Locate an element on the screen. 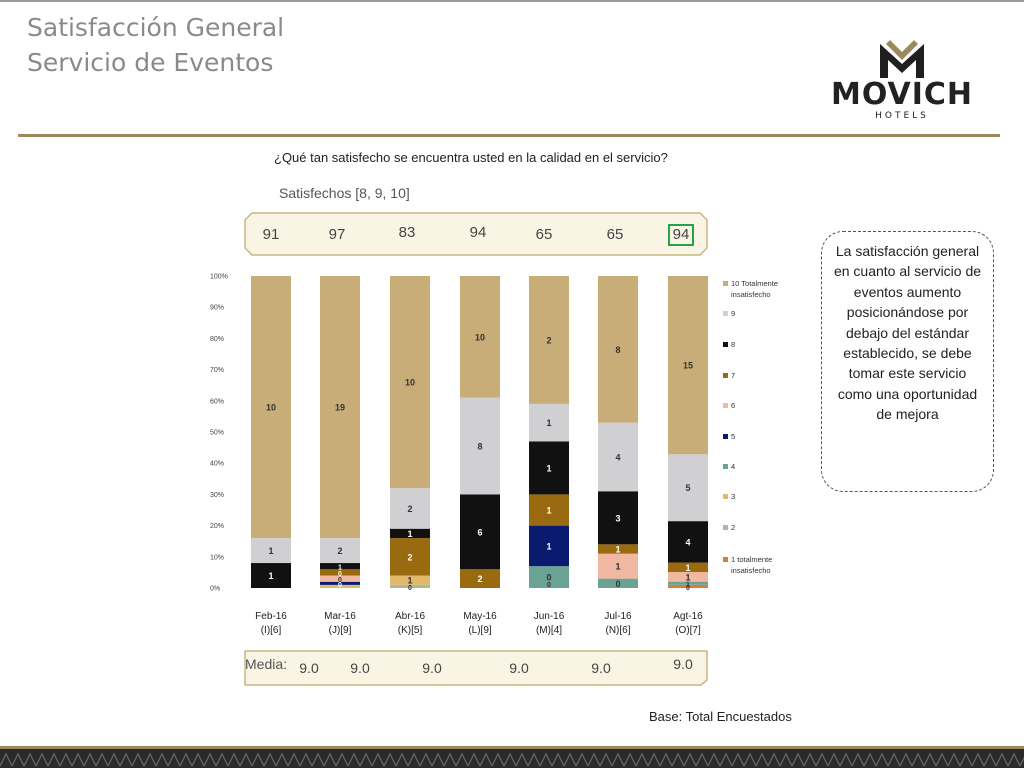 The height and width of the screenshot is (768, 1024). satisfied-value: 91 is located at coordinates (271, 234).